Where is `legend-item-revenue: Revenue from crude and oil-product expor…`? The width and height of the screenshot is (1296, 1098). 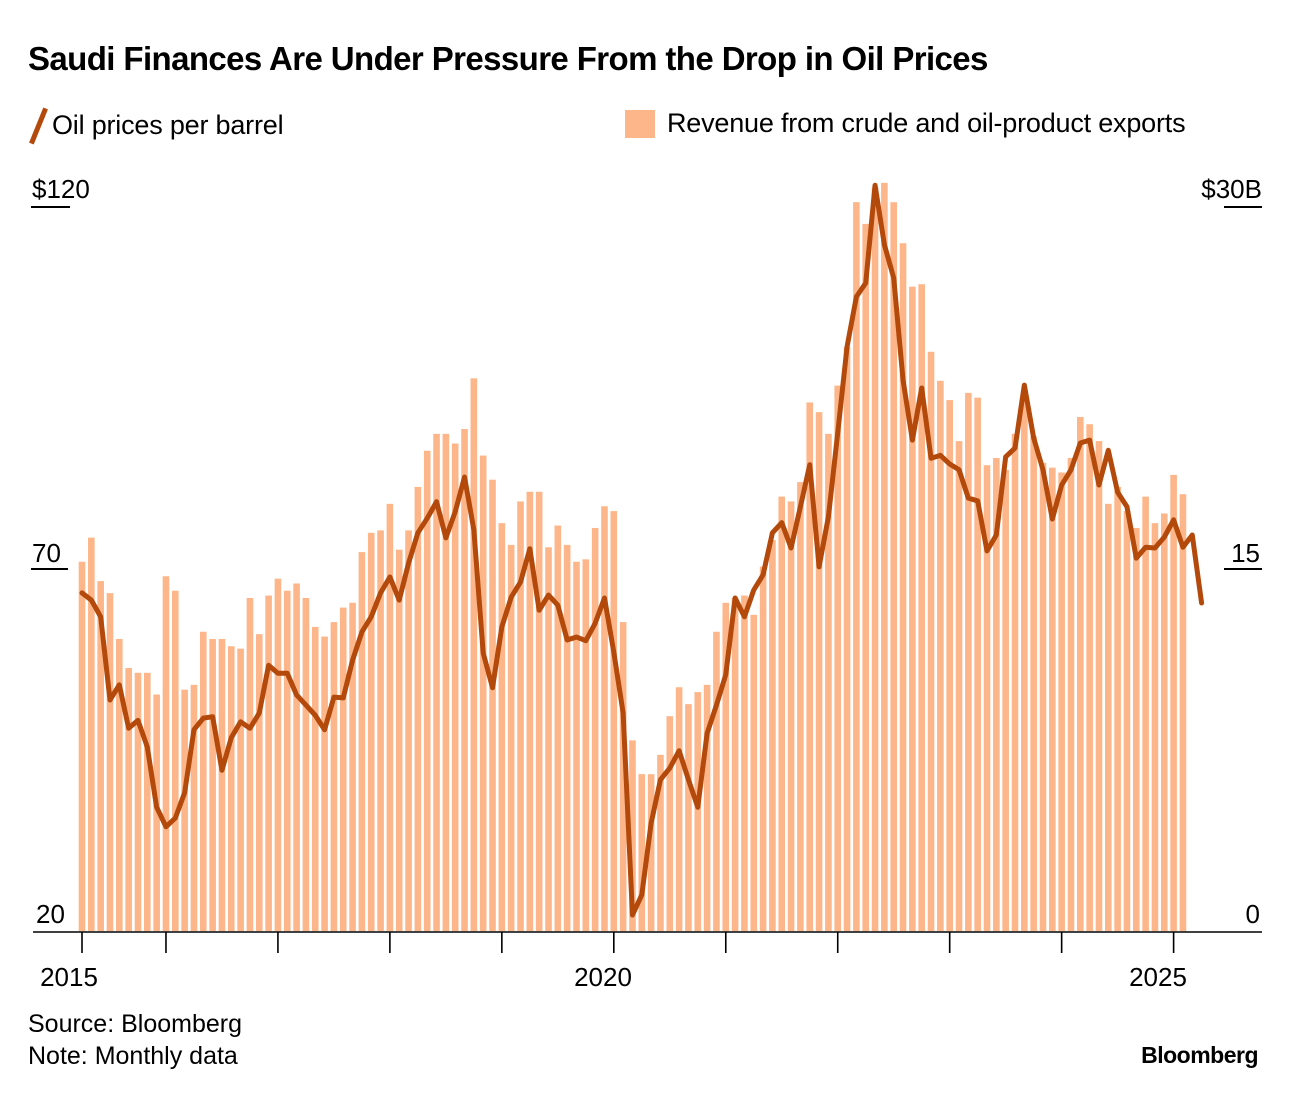
legend-item-revenue: Revenue from crude and oil-product expor… is located at coordinates (905, 123).